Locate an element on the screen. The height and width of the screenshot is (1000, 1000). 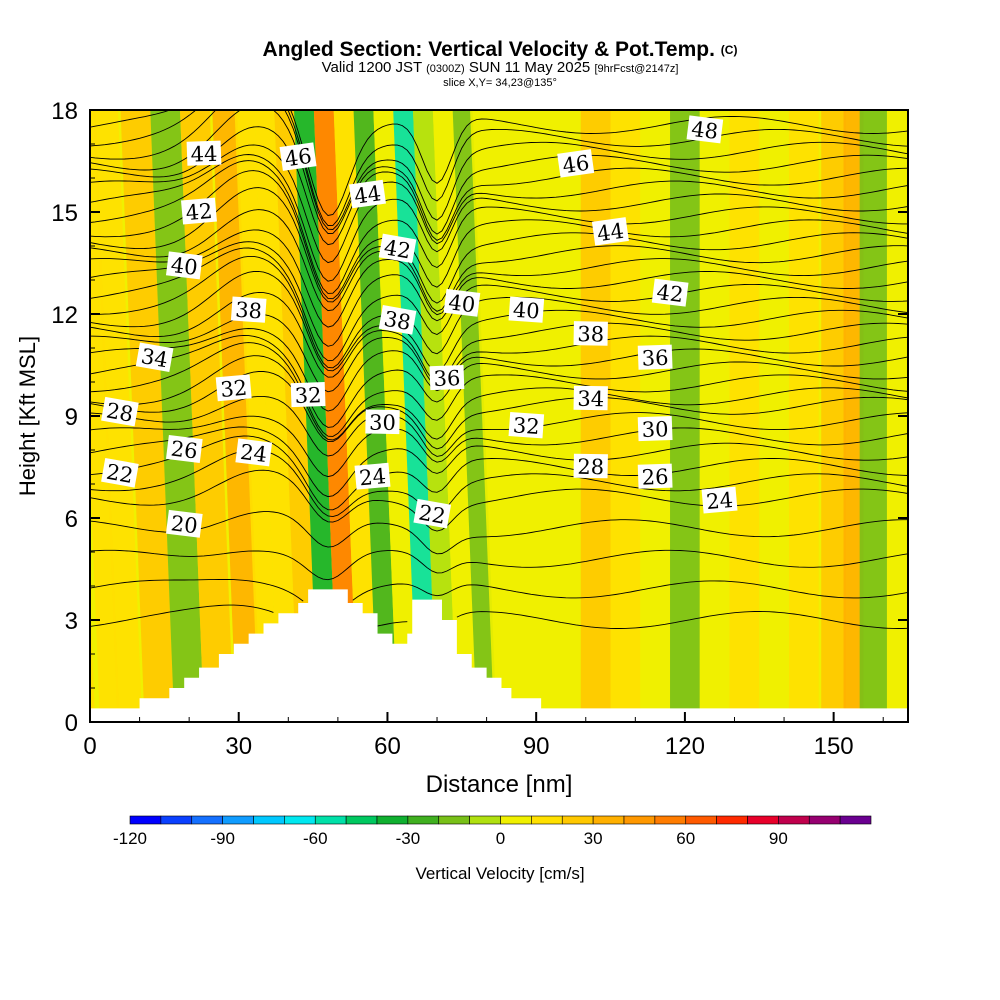
contour-label-text: 30 is located at coordinates (655, 429).